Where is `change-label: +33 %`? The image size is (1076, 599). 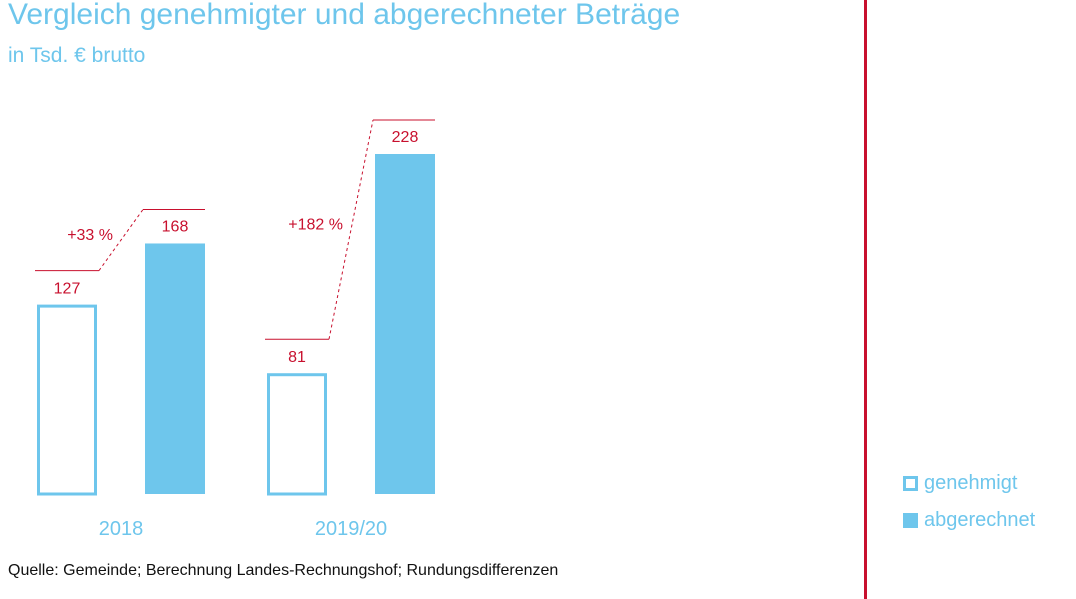
change-label: +33 % is located at coordinates (90, 235).